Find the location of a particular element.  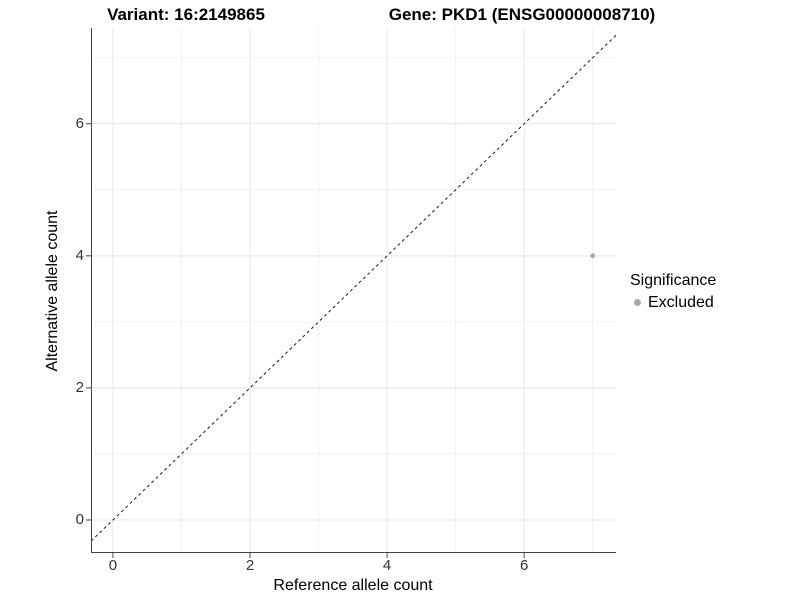

gene-title: Gene: PKD1 (ENSG00000008710) is located at coordinates (522, 14).